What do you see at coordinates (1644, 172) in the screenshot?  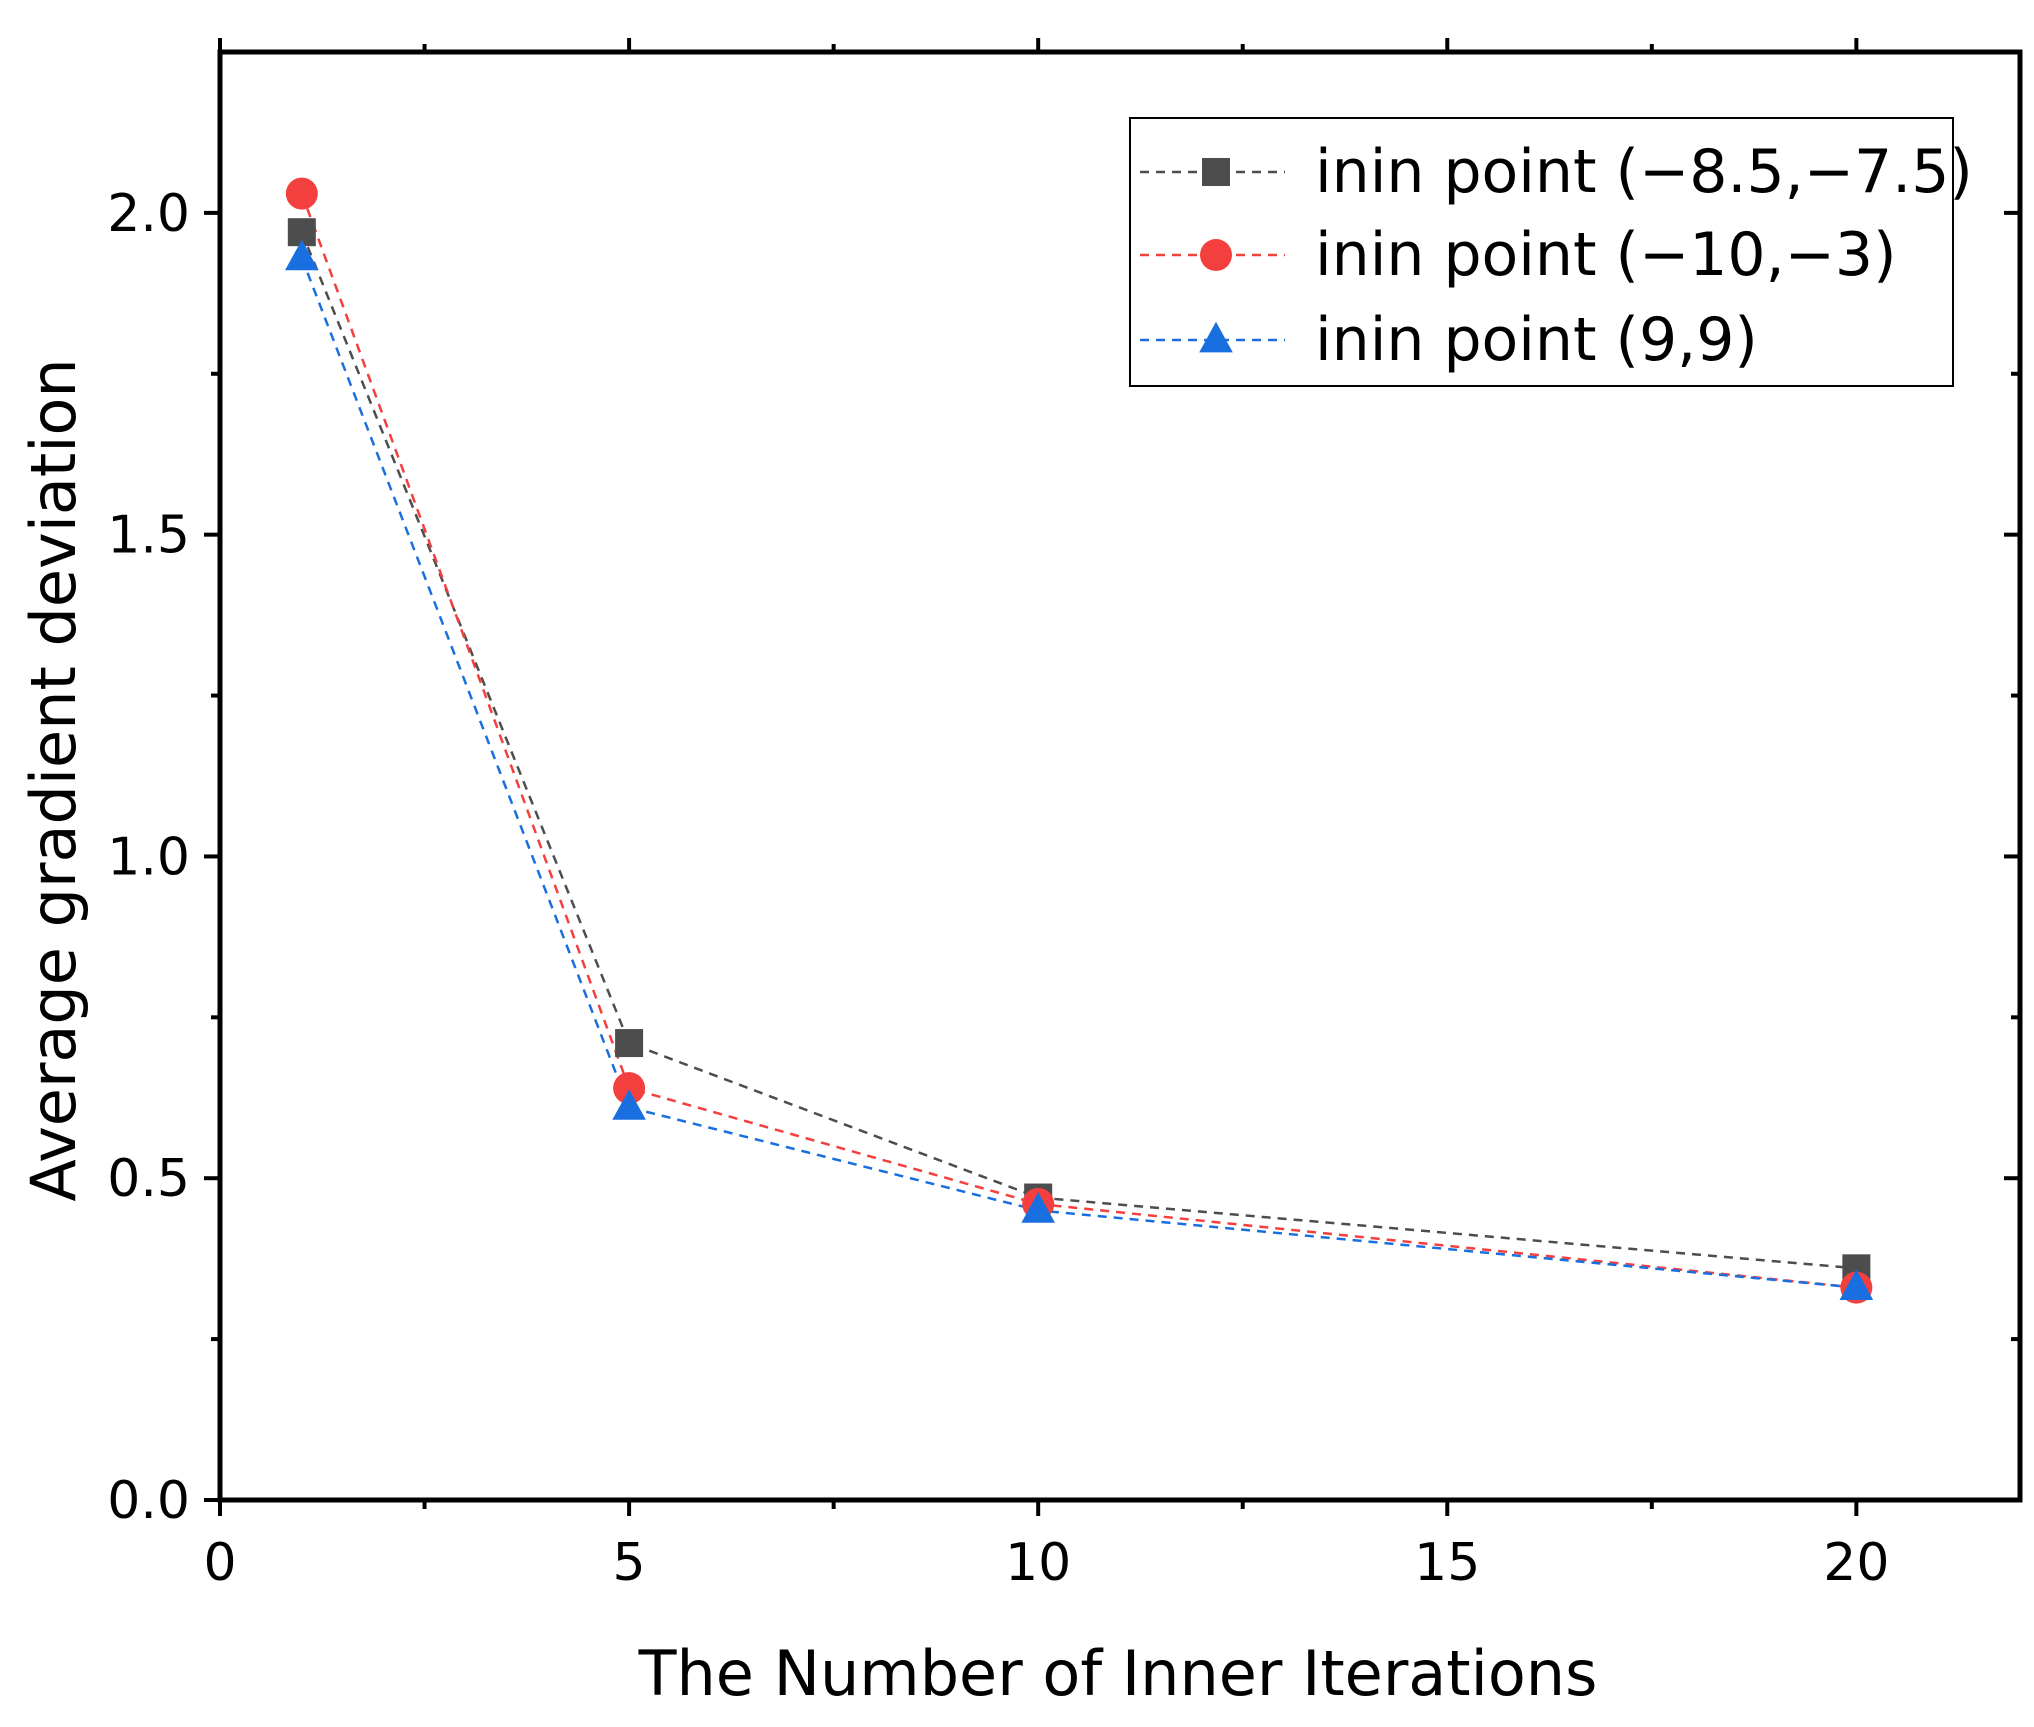 I see `legend-label-1: inin point (−8.5,−7.5)` at bounding box center [1644, 172].